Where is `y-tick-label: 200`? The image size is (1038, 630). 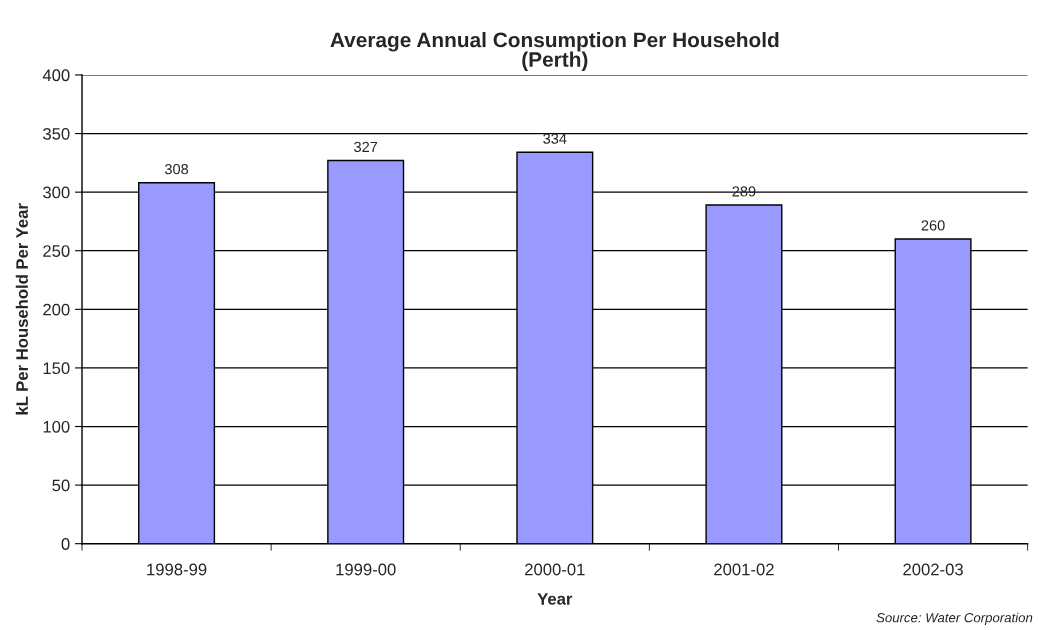 y-tick-label: 200 is located at coordinates (56, 309).